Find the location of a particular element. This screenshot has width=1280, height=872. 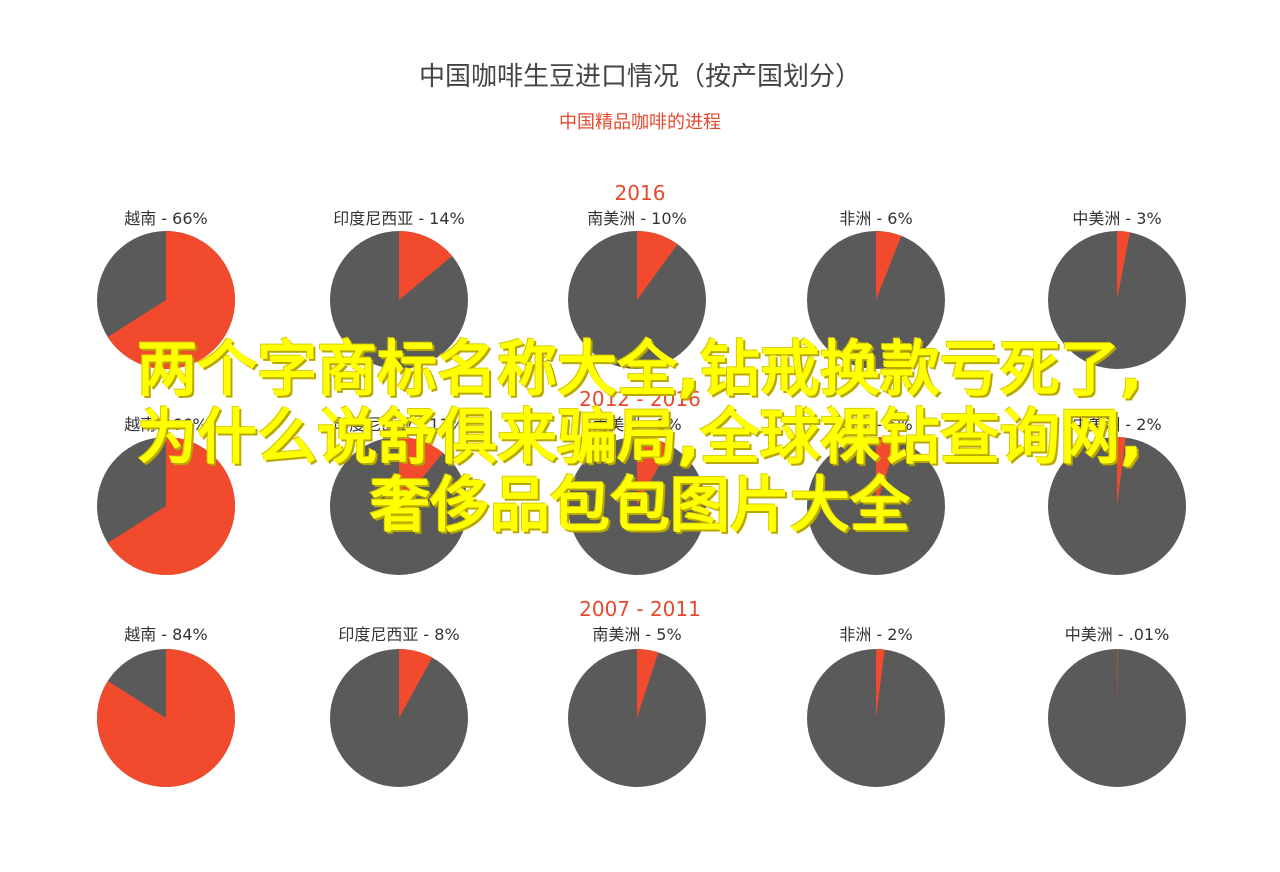

pie-label: 越南 - 84% is located at coordinates (166, 634).